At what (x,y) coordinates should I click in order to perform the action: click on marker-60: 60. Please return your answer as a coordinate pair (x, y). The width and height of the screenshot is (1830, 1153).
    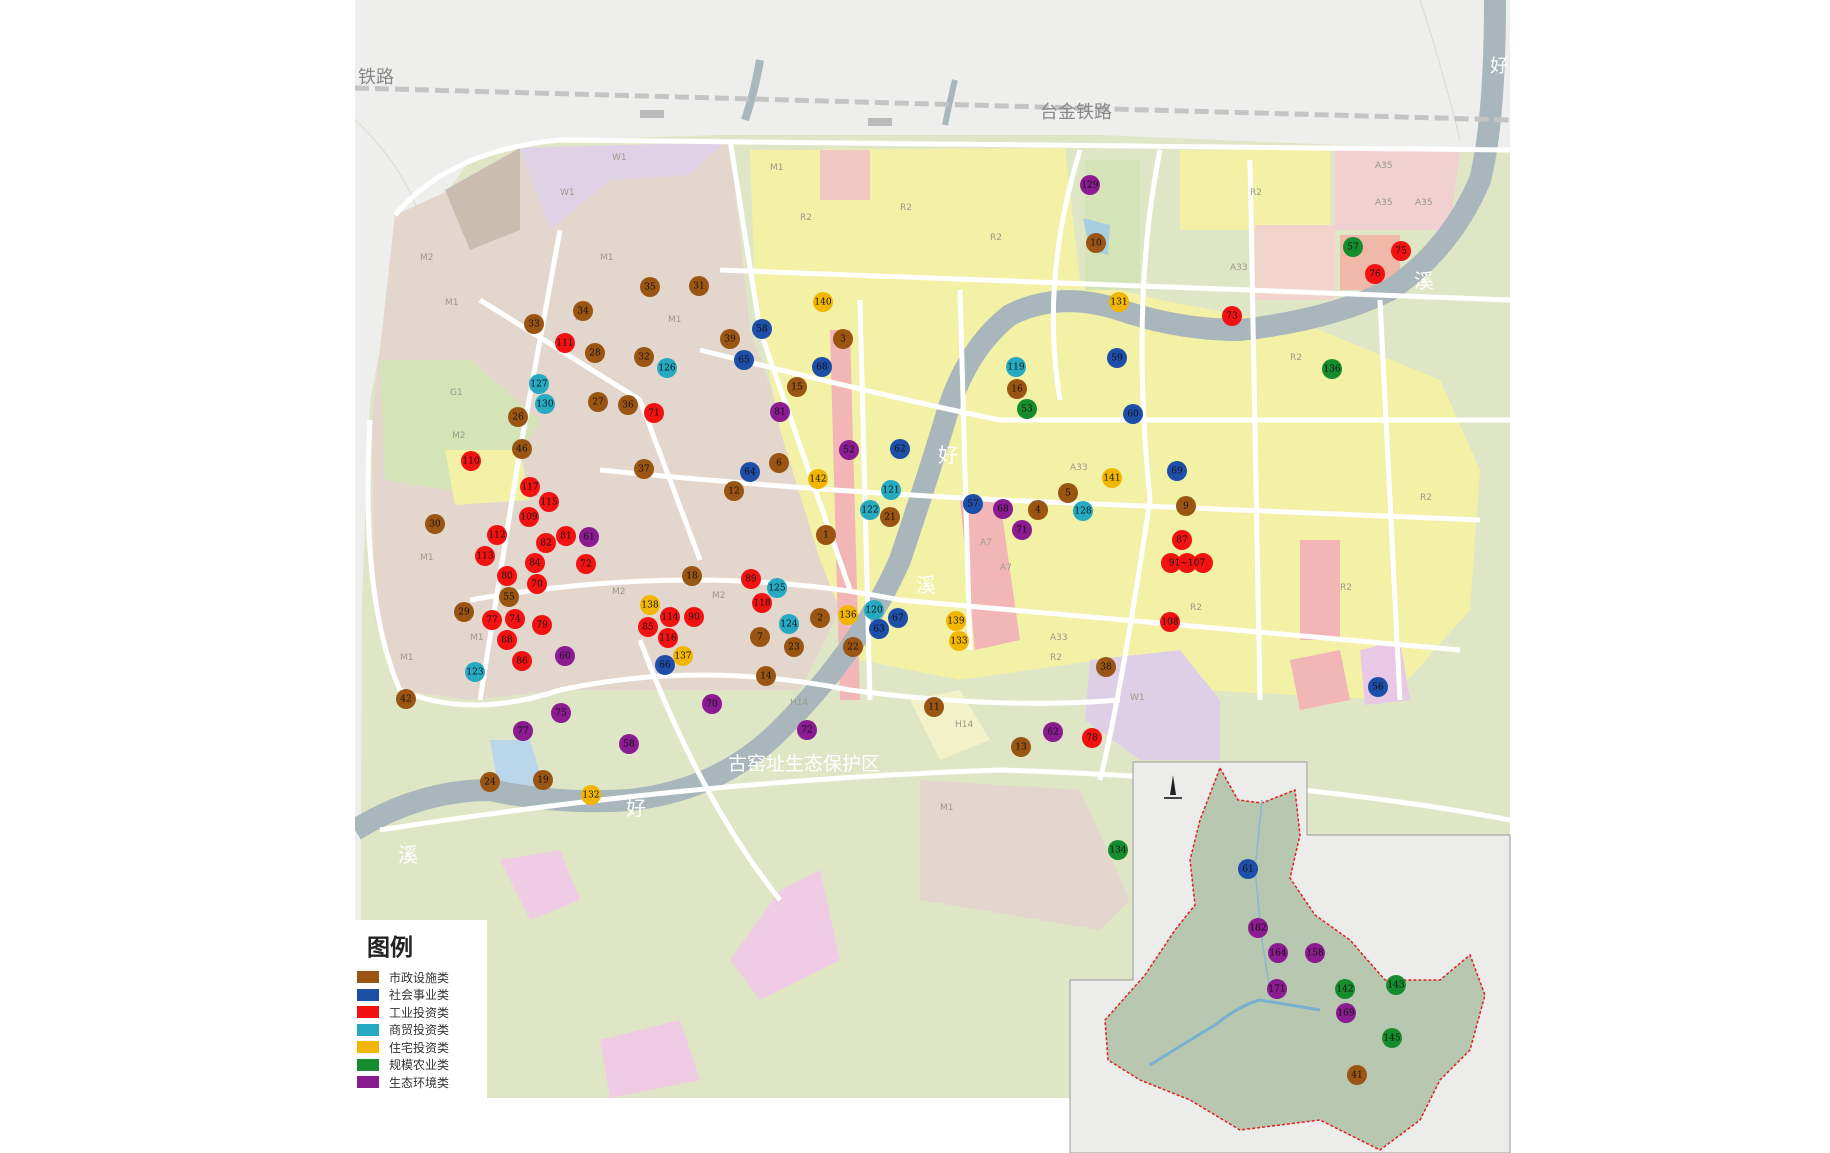
    Looking at the image, I should click on (565, 656).